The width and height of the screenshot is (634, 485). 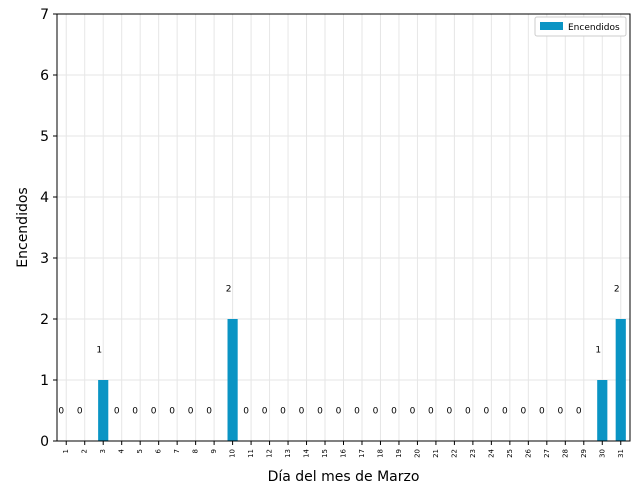 I want to click on x-tick-label: 6, so click(x=159, y=450).